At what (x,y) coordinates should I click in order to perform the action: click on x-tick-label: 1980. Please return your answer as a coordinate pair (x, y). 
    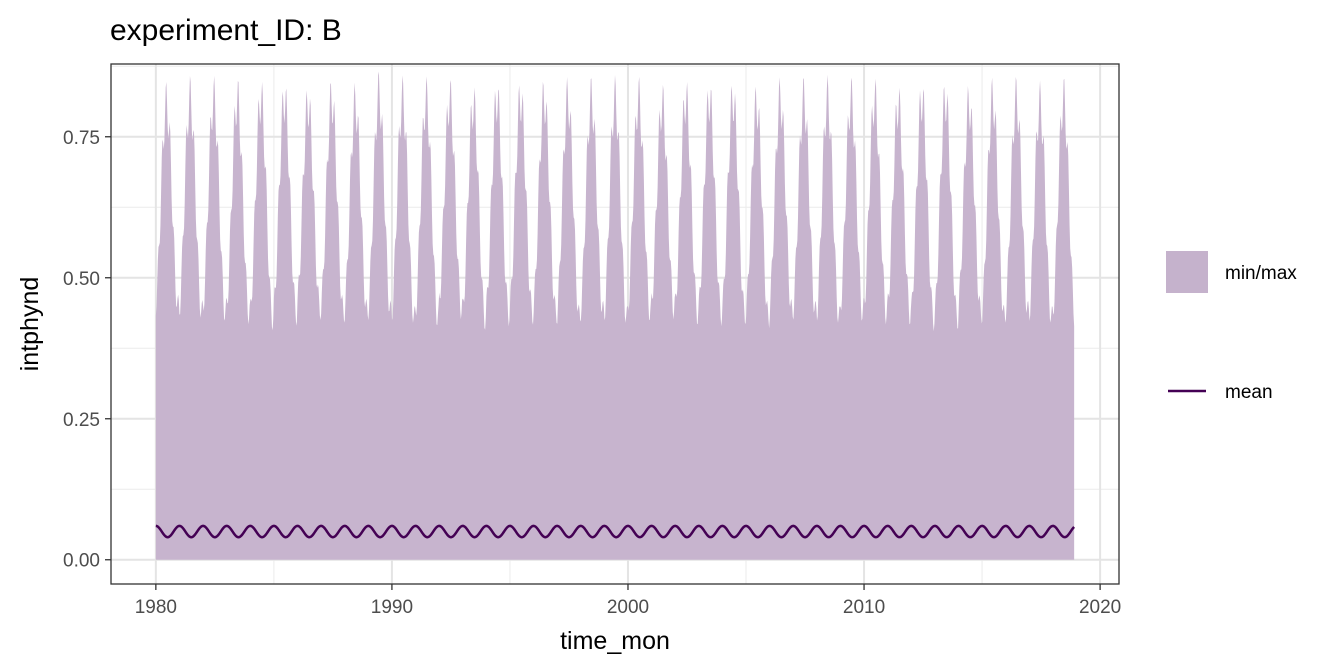
    Looking at the image, I should click on (156, 607).